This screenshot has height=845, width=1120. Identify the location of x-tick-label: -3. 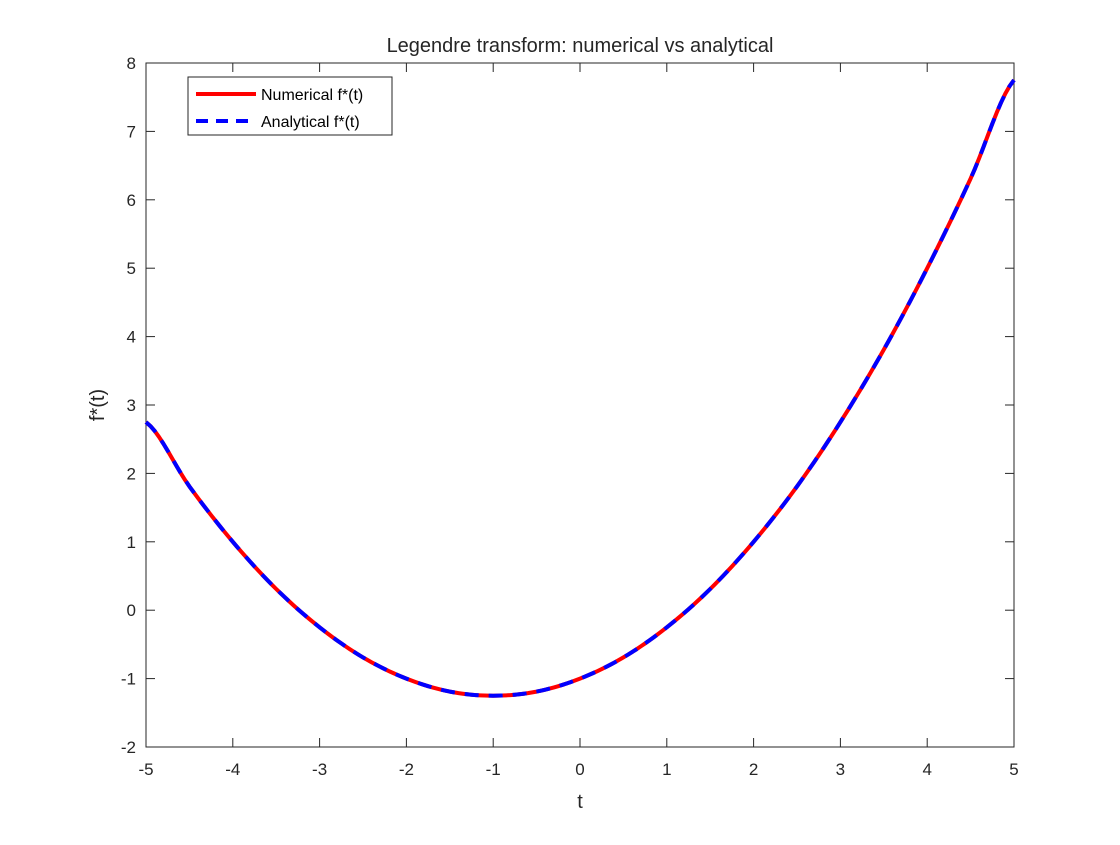
(319, 769).